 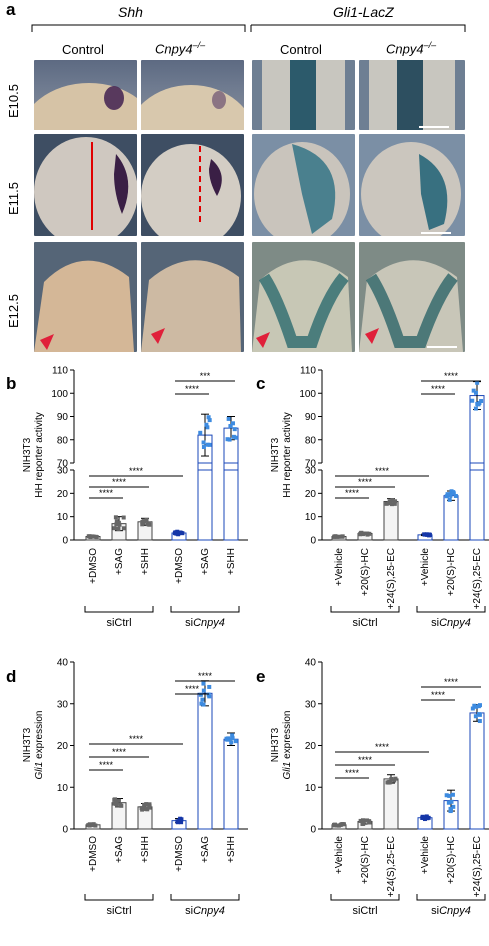 I want to click on chart-c-y-tick-label: 90, so click(x=311, y=417).